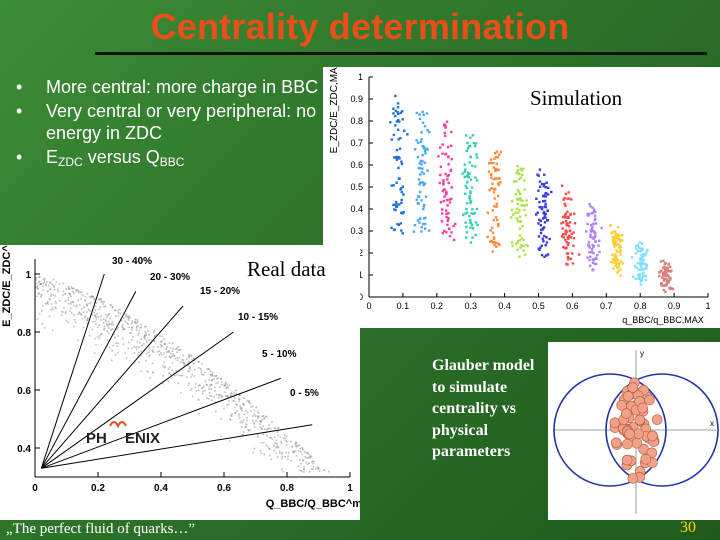  Describe the element at coordinates (286, 269) in the screenshot. I see `real-data-label: Real data` at that location.